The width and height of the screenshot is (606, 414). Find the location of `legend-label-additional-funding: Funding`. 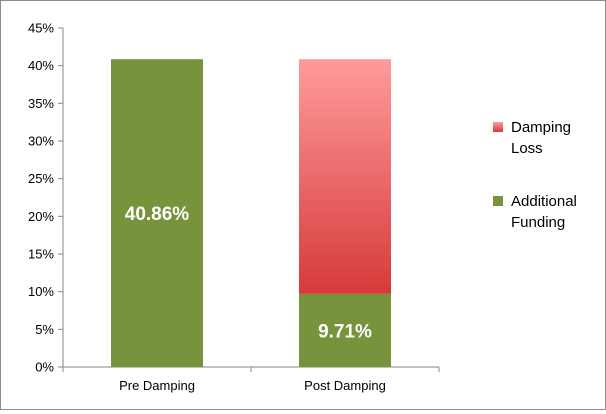

legend-label-additional-funding: Funding is located at coordinates (538, 222).